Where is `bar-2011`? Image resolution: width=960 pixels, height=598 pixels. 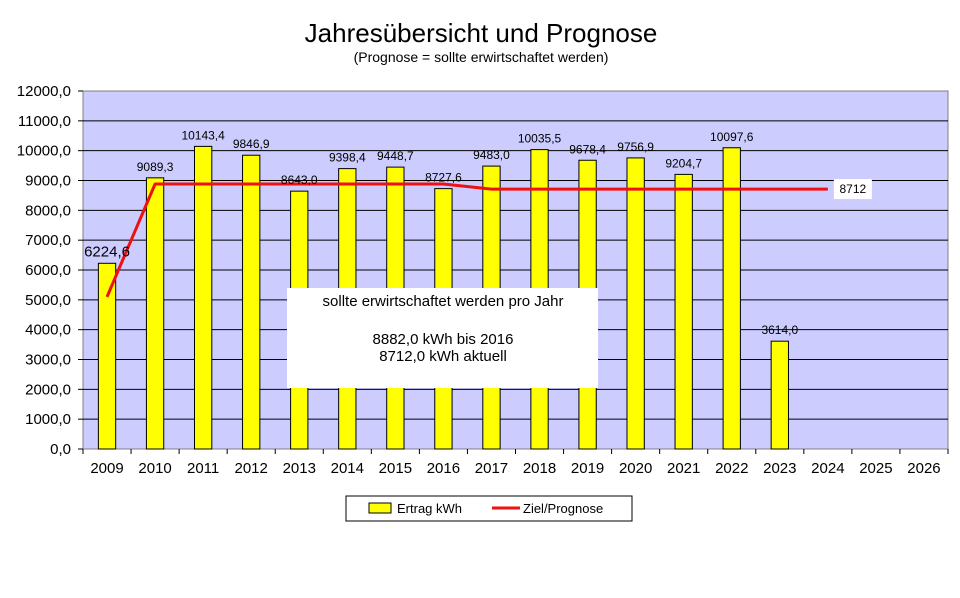
bar-2011 is located at coordinates (203, 297).